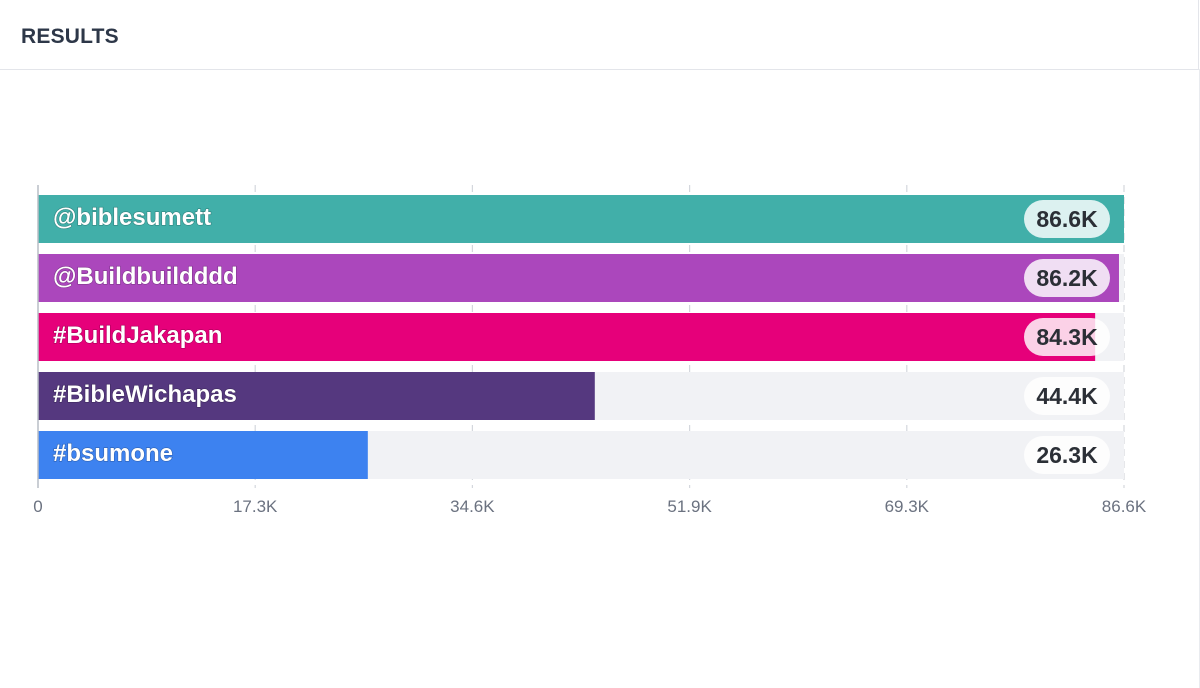 The image size is (1200, 688). What do you see at coordinates (599, 35) in the screenshot?
I see `results-header: RESULTS` at bounding box center [599, 35].